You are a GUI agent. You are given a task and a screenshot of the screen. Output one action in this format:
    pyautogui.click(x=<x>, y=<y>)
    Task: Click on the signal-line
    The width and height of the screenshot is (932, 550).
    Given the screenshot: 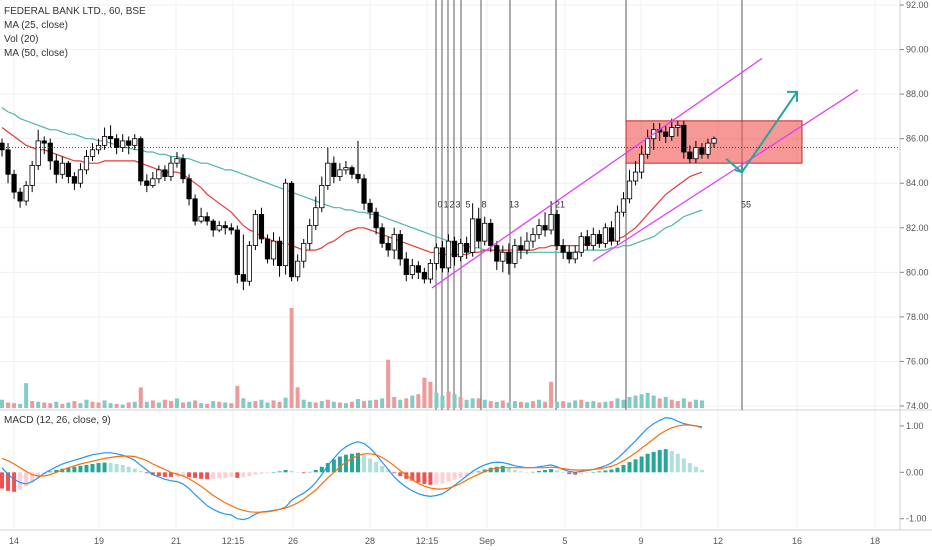 What is the action you would take?
    pyautogui.click(x=352, y=468)
    